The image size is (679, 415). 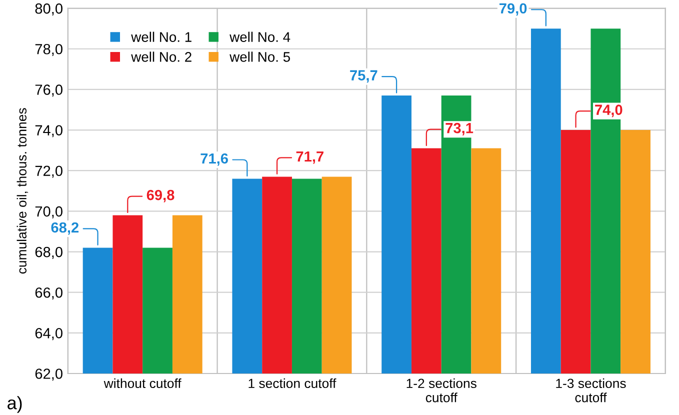 What do you see at coordinates (48, 334) in the screenshot?
I see `y-tick-label: 64,0` at bounding box center [48, 334].